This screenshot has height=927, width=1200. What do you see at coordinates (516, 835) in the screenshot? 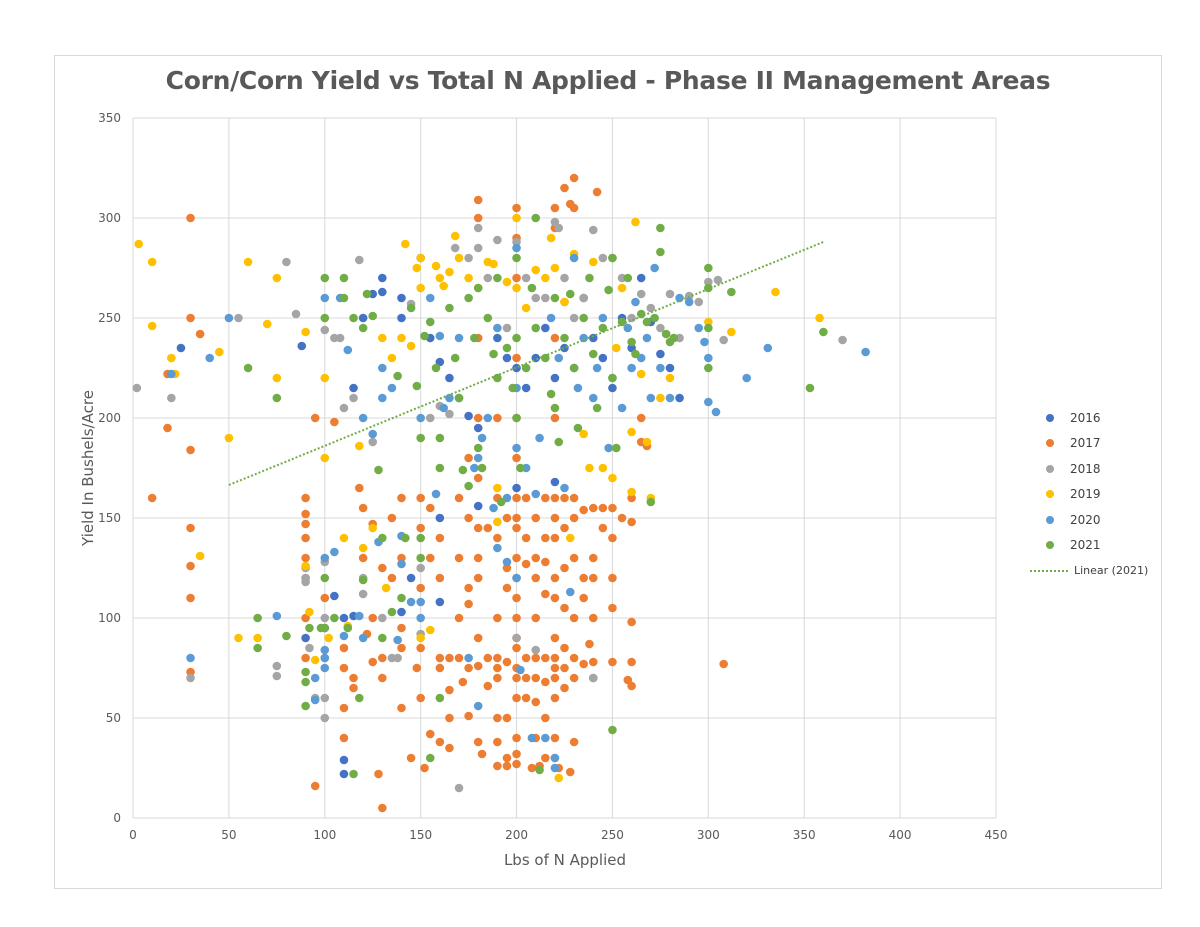
I see `x-tick-label: 200` at bounding box center [516, 835].